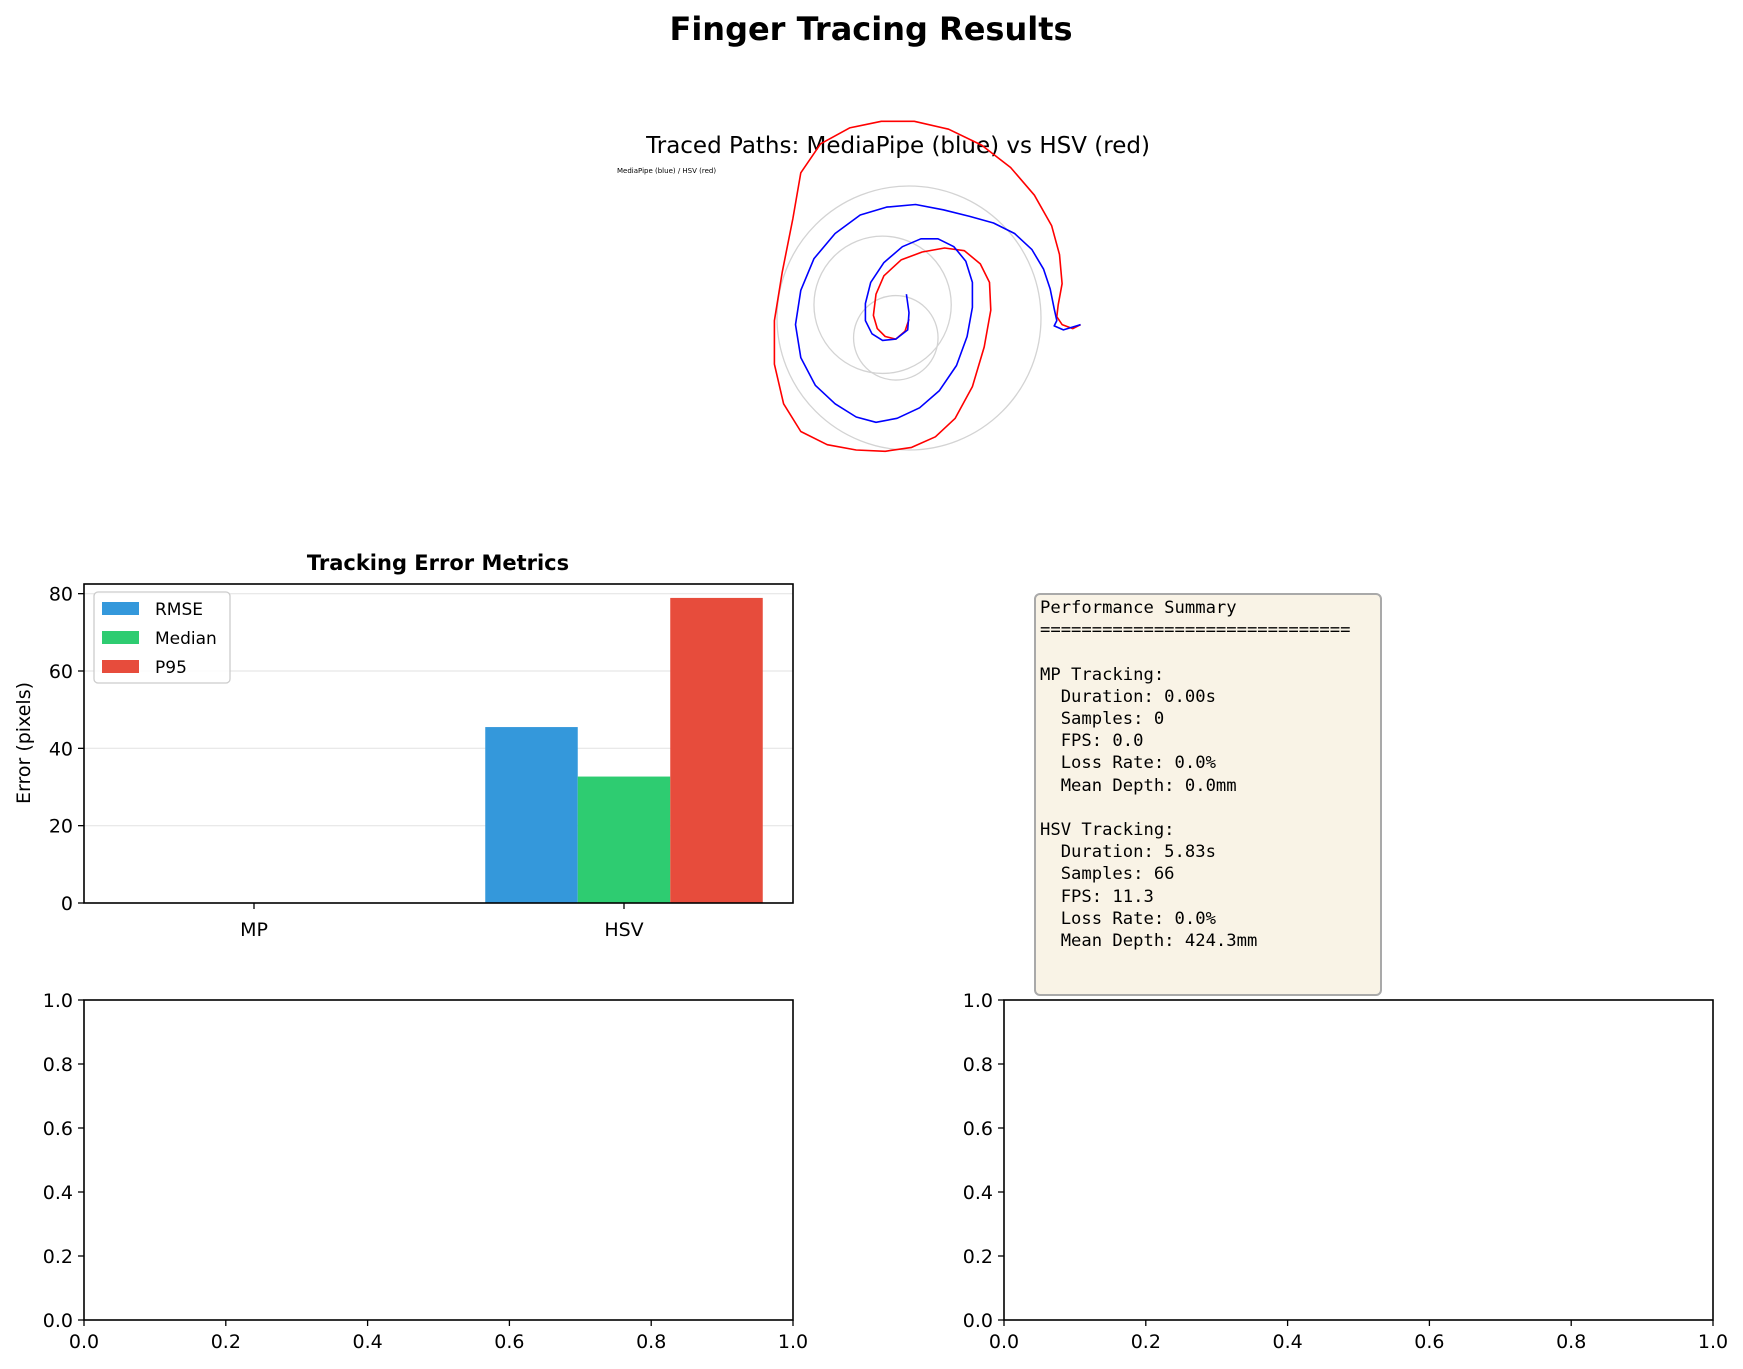 This screenshot has height=1369, width=1743. Describe the element at coordinates (438, 1160) in the screenshot. I see `empty-axes-left-frame` at that location.